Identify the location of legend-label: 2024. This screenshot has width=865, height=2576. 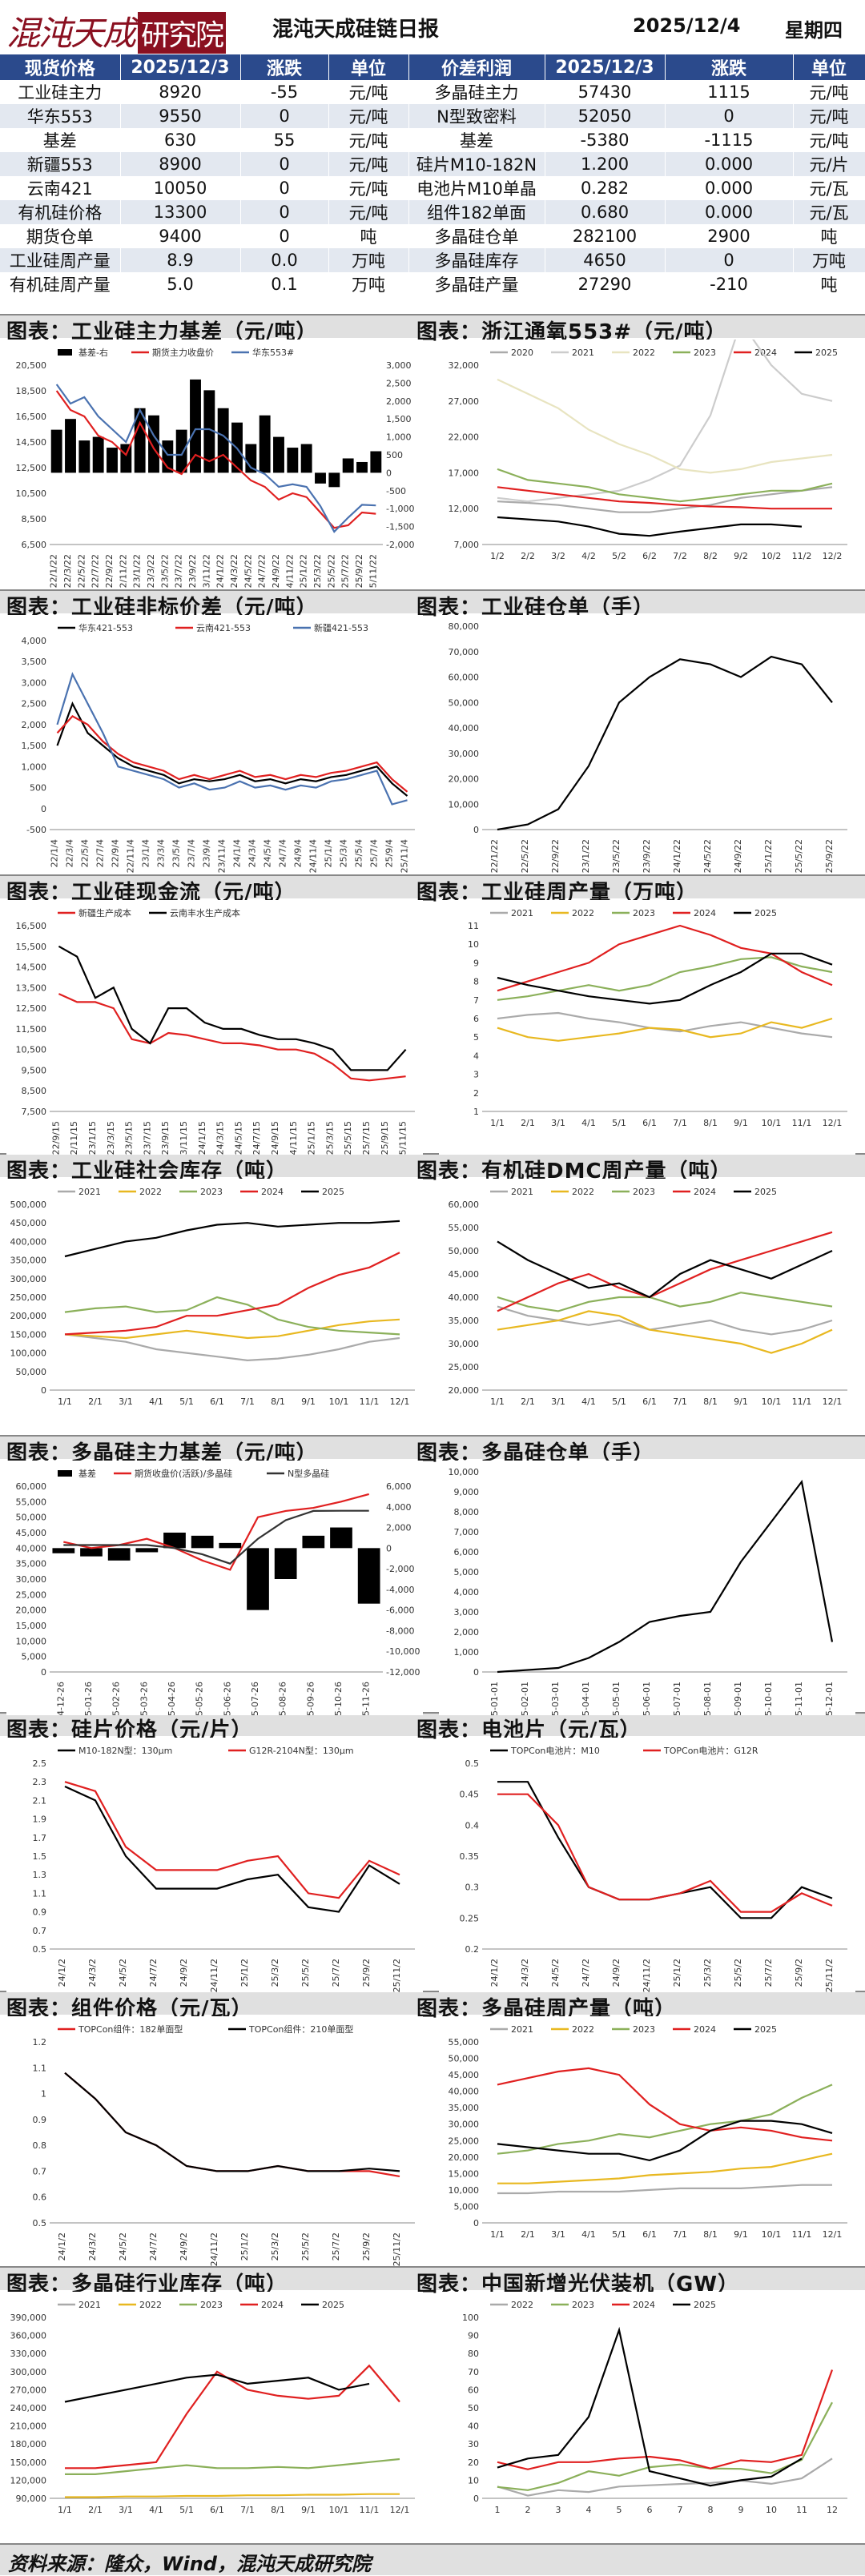
(644, 2305).